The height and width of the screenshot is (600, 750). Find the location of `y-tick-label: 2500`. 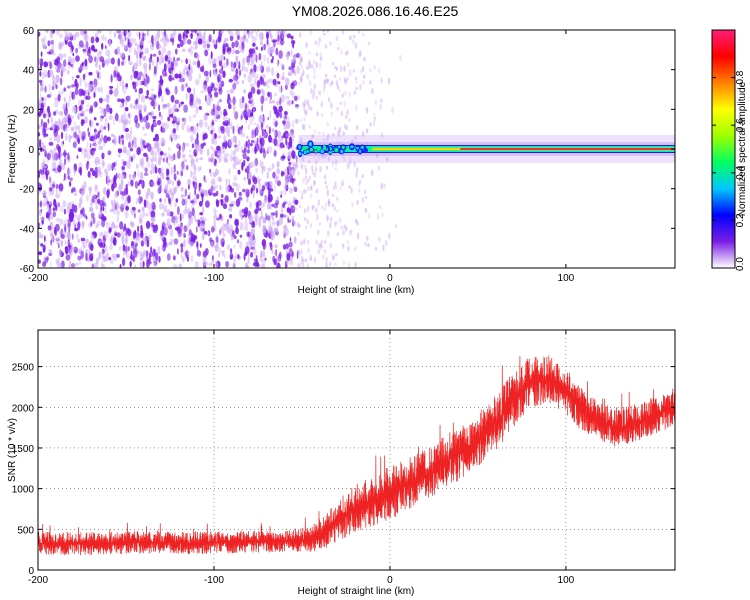

y-tick-label: 2500 is located at coordinates (23, 368).